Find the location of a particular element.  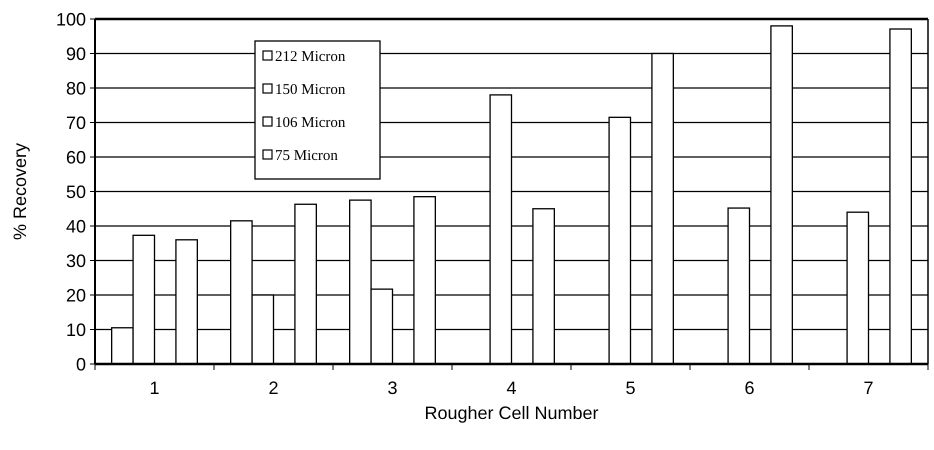

y-tick-label: 0 is located at coordinates (81, 364).